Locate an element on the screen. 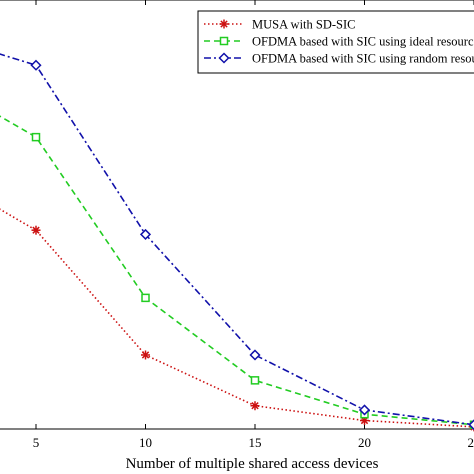 The height and width of the screenshot is (474, 474). x-axis-label: Number of multiple shared access devices is located at coordinates (252, 464).